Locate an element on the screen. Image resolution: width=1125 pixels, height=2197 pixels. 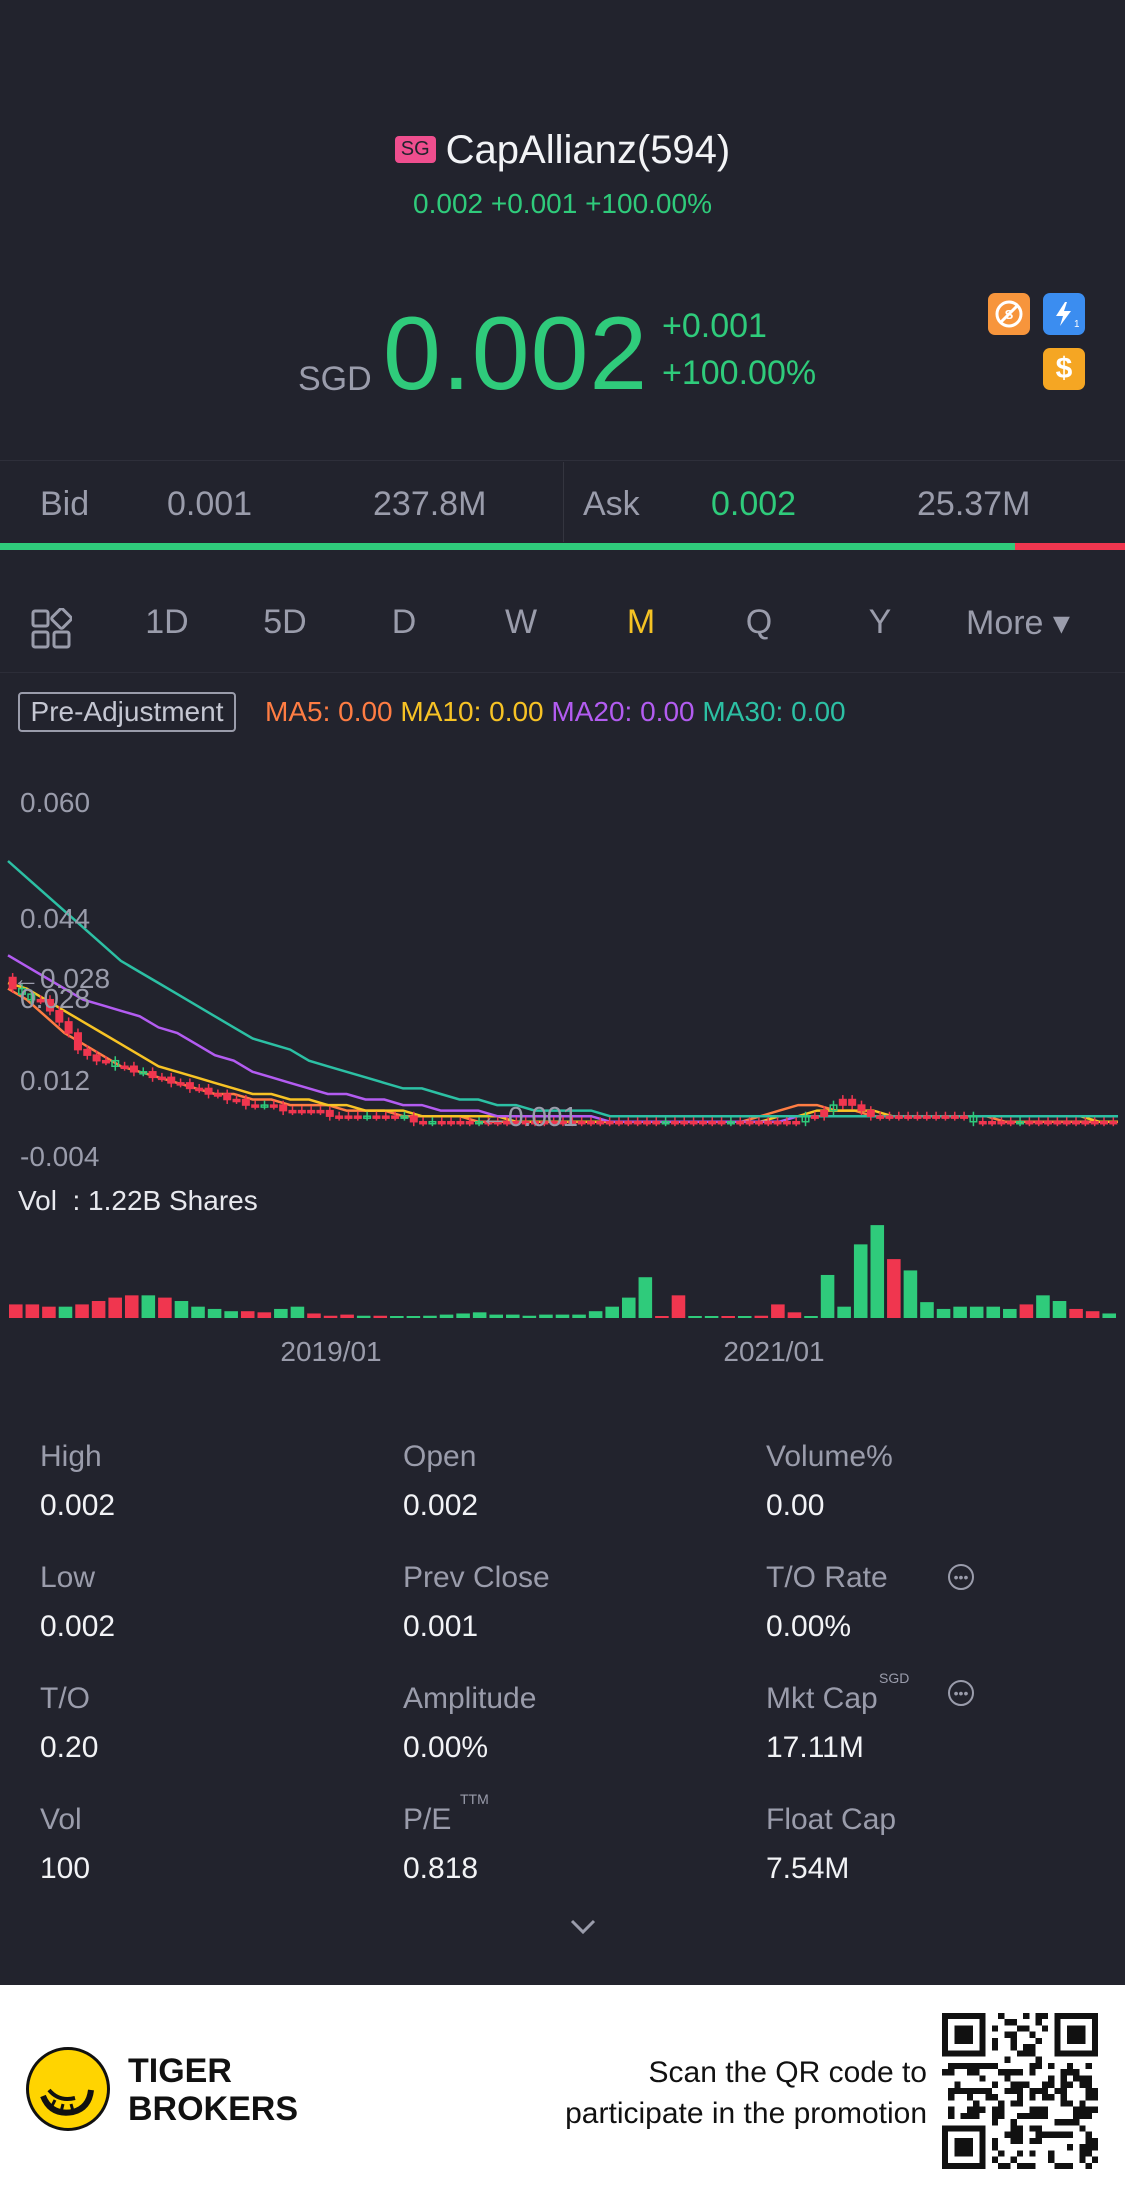
tab-month: M is located at coordinates (641, 622).